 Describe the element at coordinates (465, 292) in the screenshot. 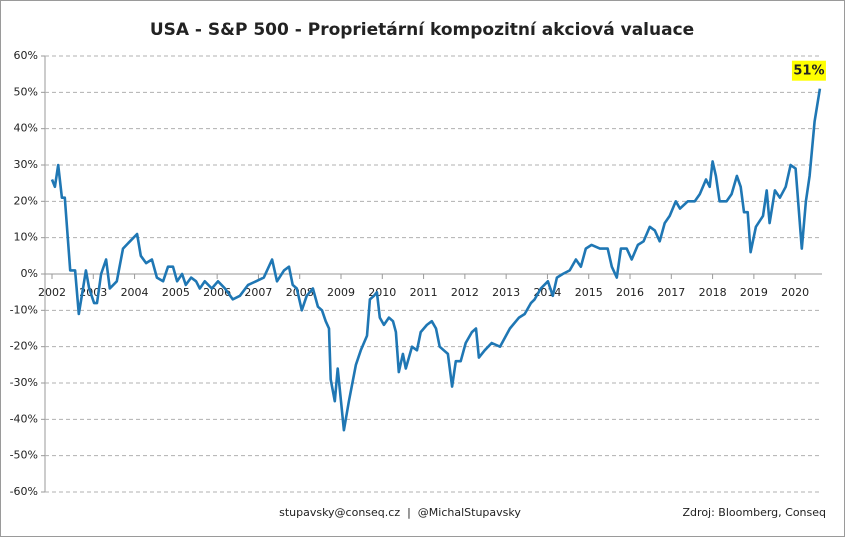

I see `x-tick-label: 2012` at that location.